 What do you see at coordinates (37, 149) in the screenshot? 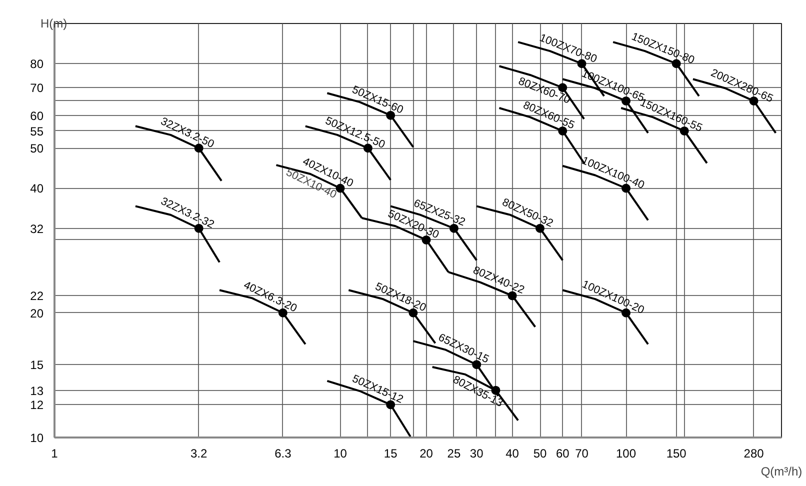
I see `y-tick-label: 50` at bounding box center [37, 149].